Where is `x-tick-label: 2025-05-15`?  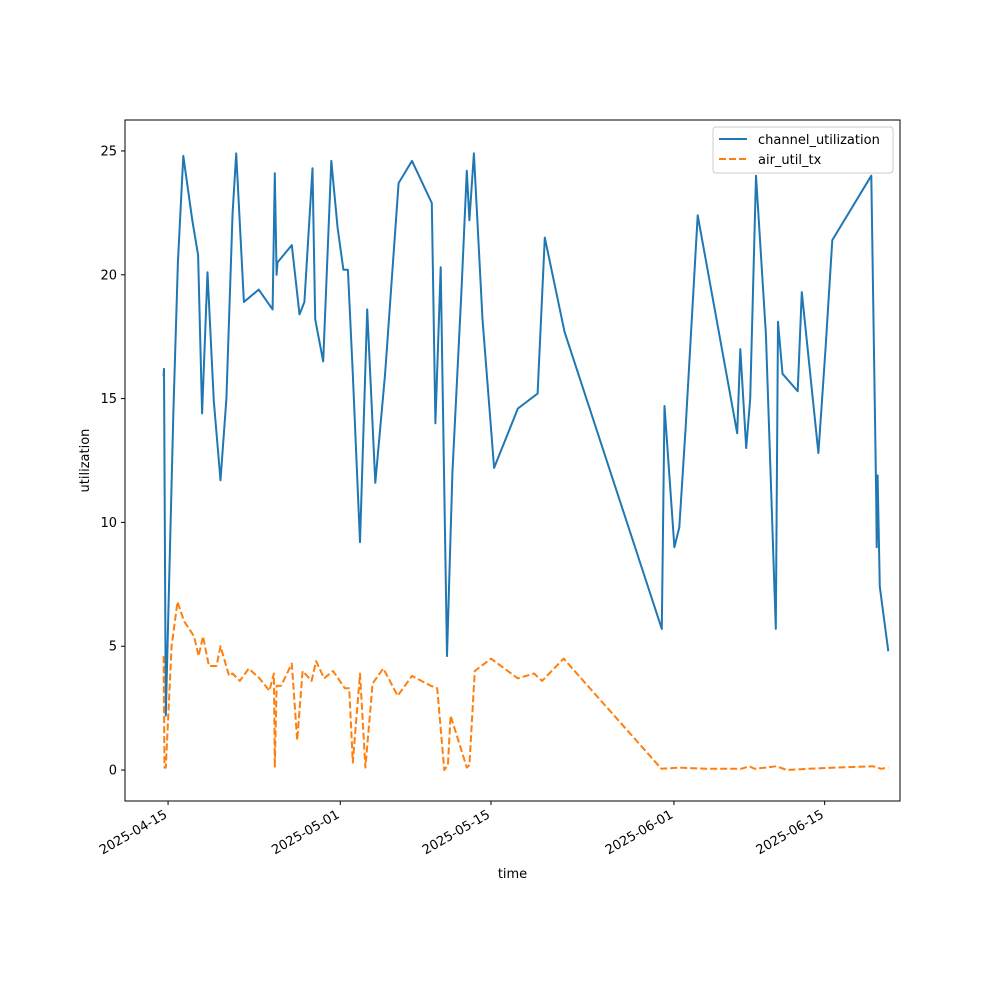
x-tick-label: 2025-05-15 is located at coordinates (456, 832).